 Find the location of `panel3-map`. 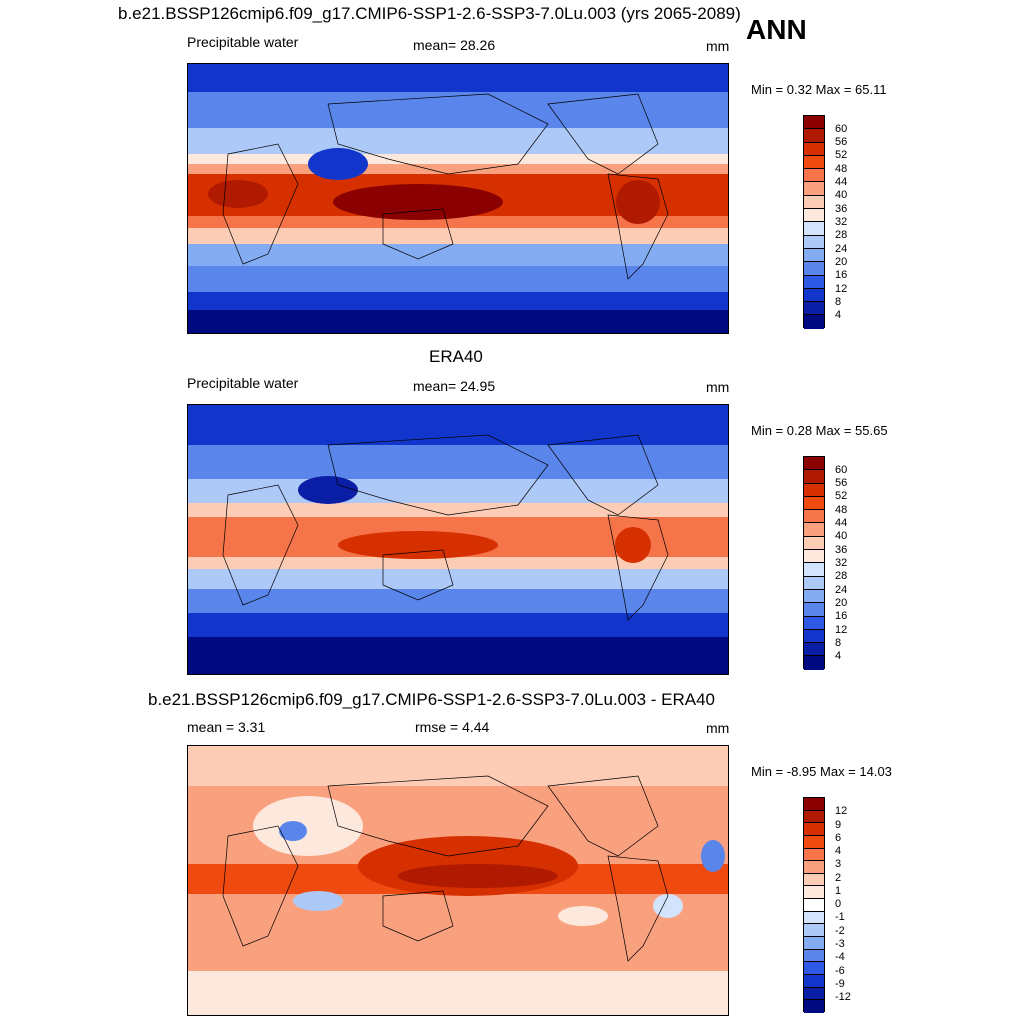

panel3-map is located at coordinates (458, 880).